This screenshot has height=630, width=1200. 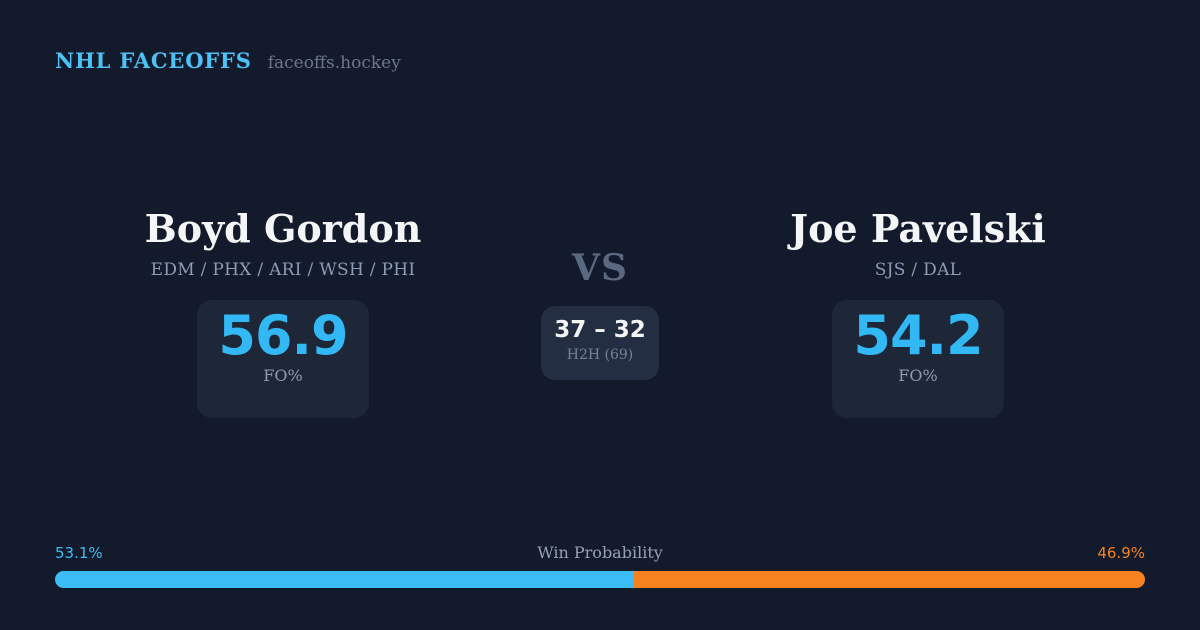 What do you see at coordinates (600, 355) in the screenshot?
I see `h2h-label: H2H (69)` at bounding box center [600, 355].